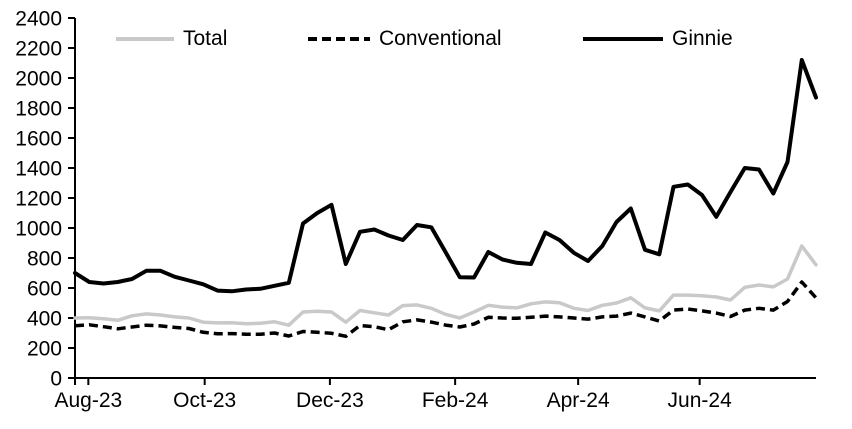  What do you see at coordinates (38, 109) in the screenshot?
I see `y-tick-label: 1800` at bounding box center [38, 109].